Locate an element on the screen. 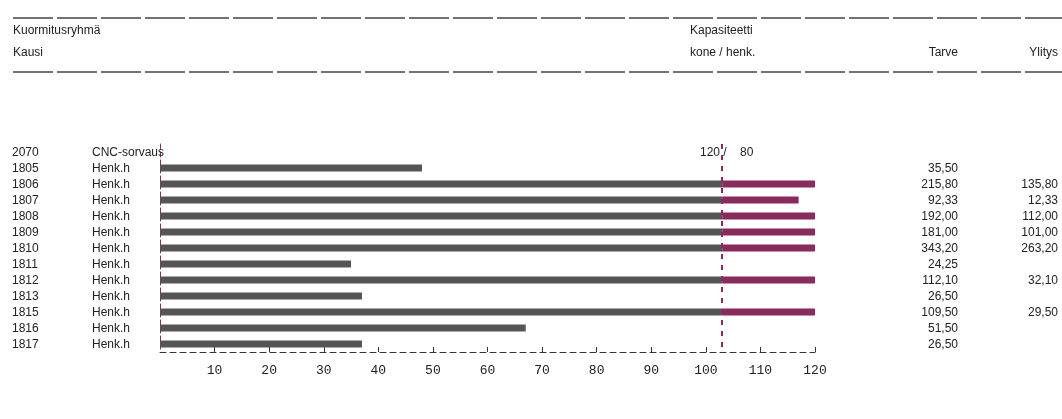 The image size is (1062, 419). text: 215,80 is located at coordinates (939, 184).